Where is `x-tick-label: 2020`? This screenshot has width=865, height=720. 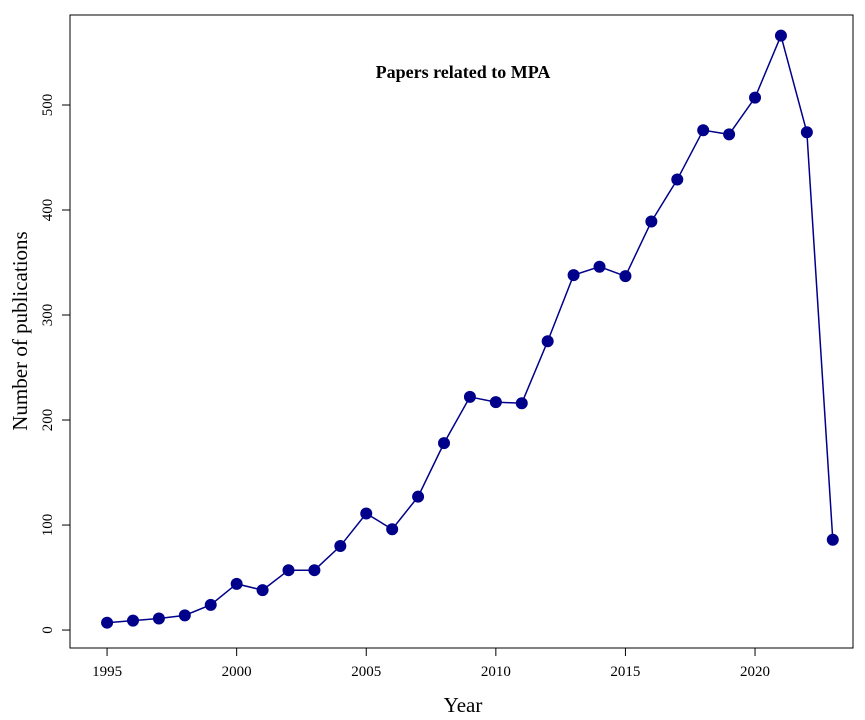
x-tick-label: 2020 is located at coordinates (755, 672).